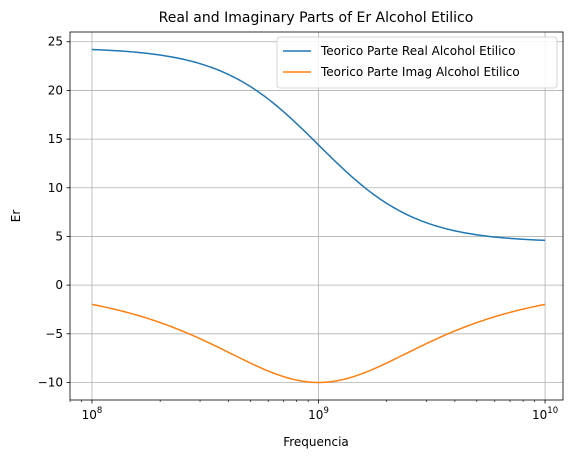  I want to click on y-tick-label: 25, so click(55, 42).